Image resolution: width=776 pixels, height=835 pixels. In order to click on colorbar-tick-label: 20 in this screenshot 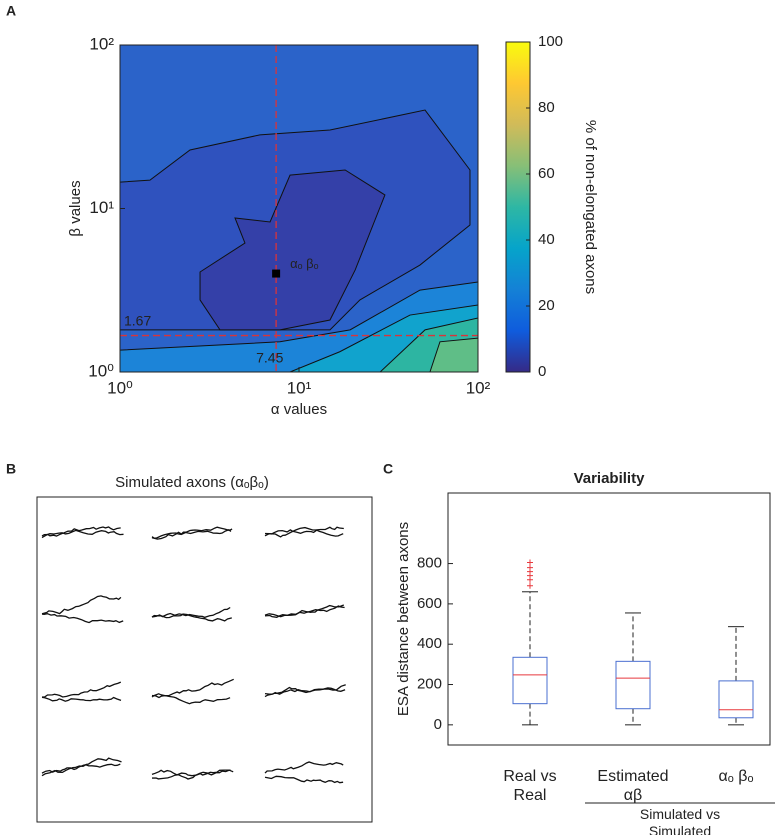, I will do `click(546, 305)`.